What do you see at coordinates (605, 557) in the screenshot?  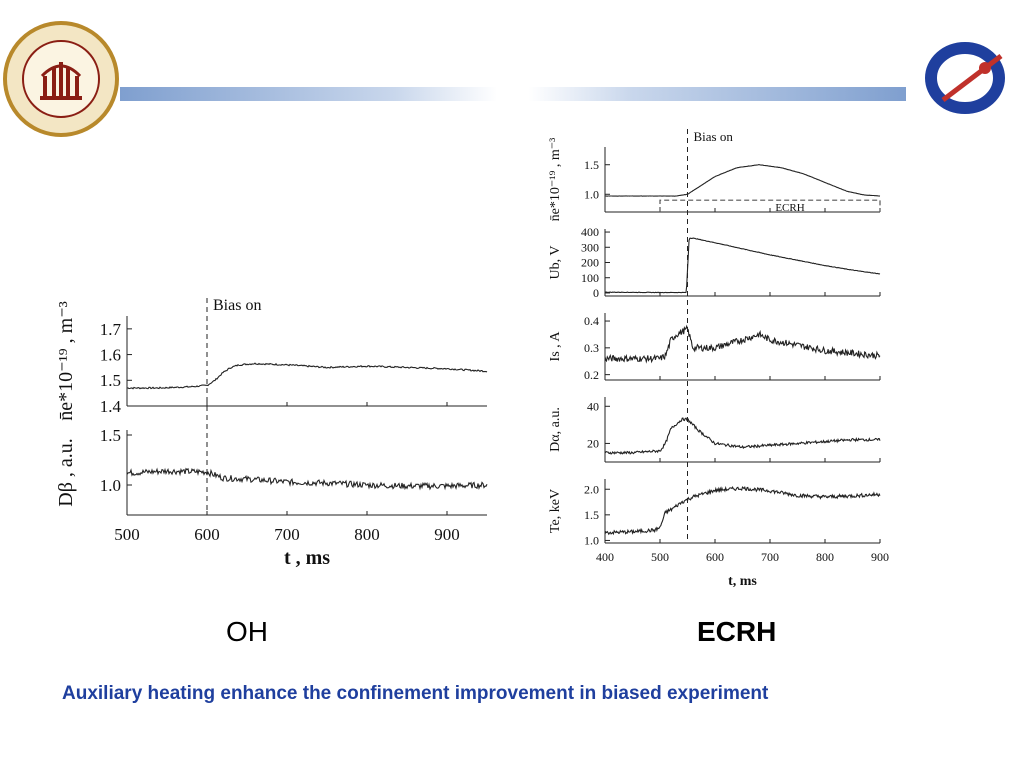 I see `x-tick-label: 400` at bounding box center [605, 557].